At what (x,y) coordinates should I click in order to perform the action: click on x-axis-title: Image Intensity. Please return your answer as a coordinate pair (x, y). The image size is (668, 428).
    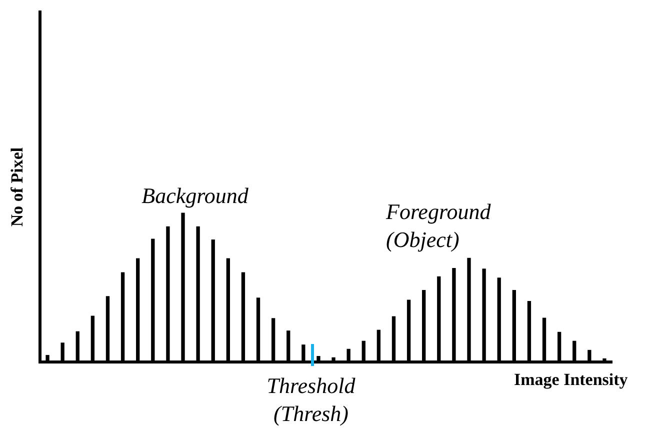
    Looking at the image, I should click on (571, 380).